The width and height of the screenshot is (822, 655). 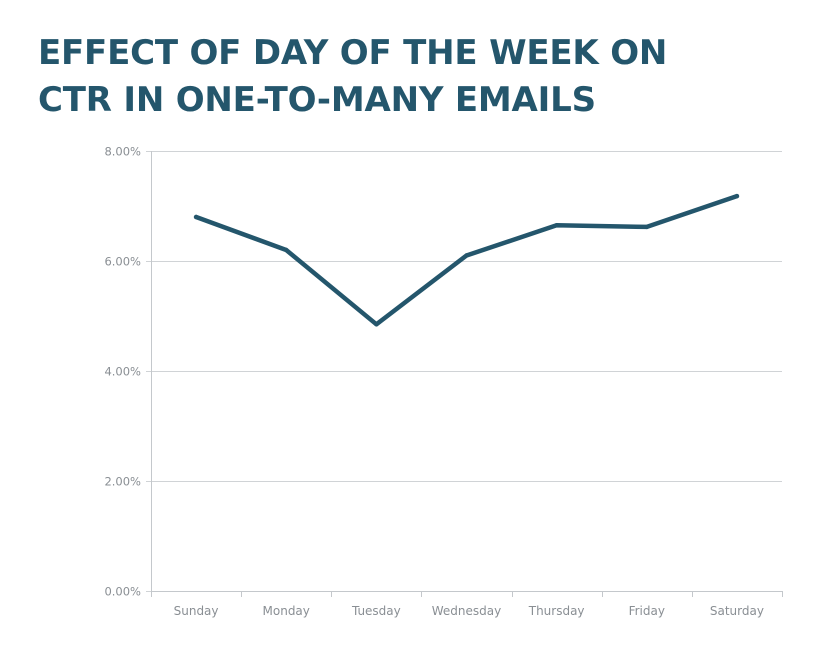 I want to click on y-tick-label: 8.00%, so click(x=122, y=152).